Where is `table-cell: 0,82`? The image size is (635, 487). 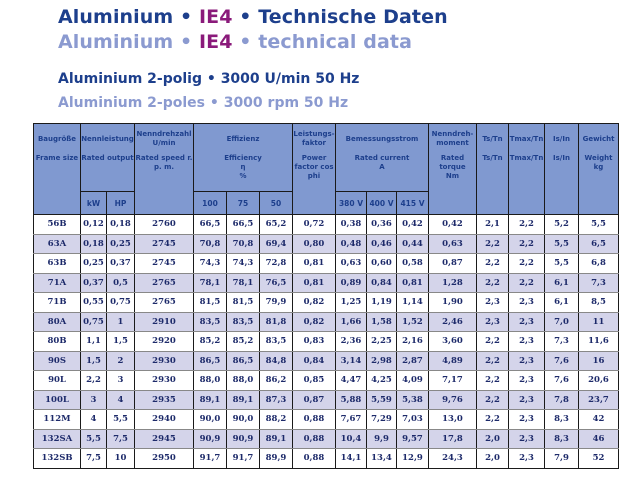 table-cell: 0,82 is located at coordinates (314, 322).